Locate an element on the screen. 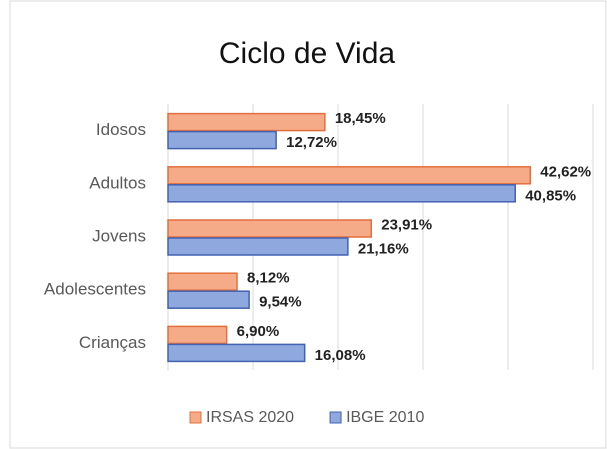 This screenshot has height=449, width=607. chart-title: Ciclo de Vida is located at coordinates (307, 53).